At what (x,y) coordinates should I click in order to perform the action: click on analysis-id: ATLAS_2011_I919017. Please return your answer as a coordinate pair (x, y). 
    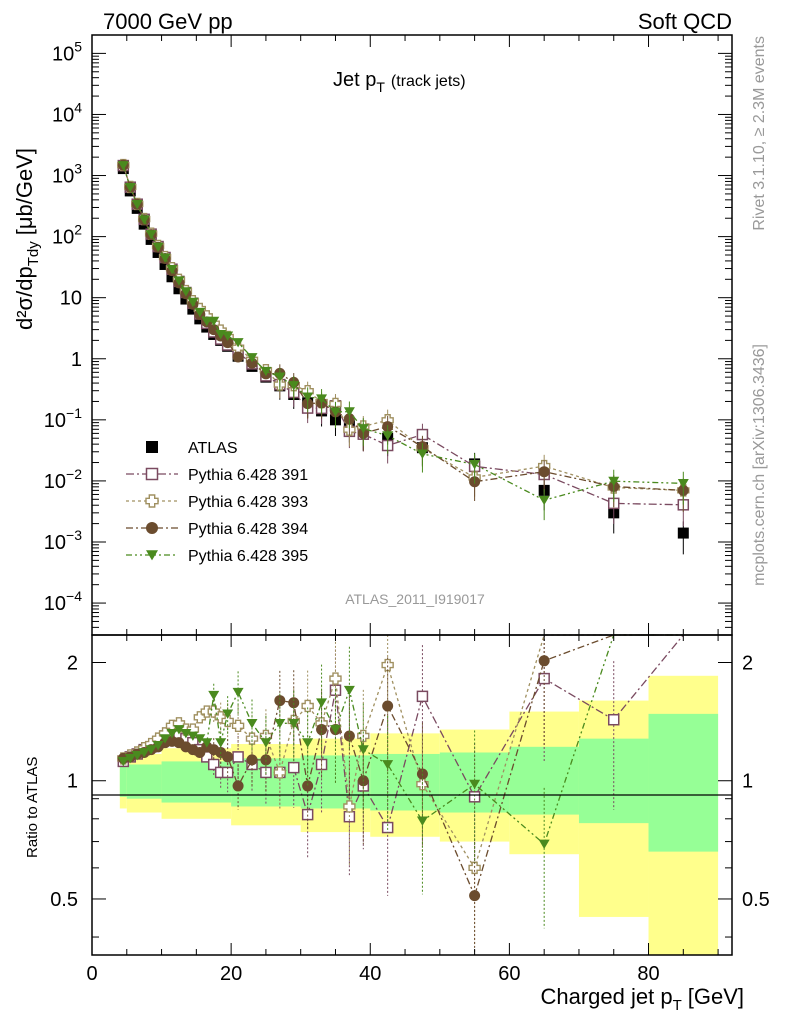
    Looking at the image, I should click on (415, 599).